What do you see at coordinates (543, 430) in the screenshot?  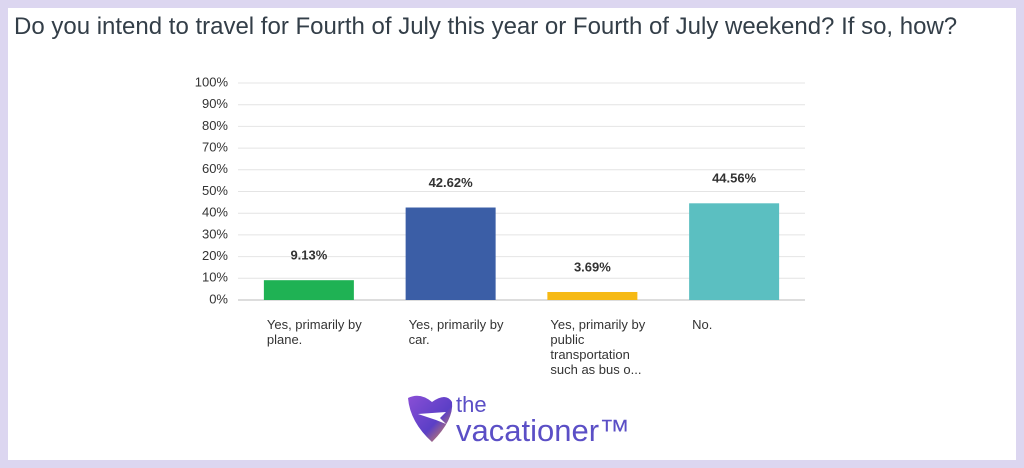 I see `logo-text: vacationer™` at bounding box center [543, 430].